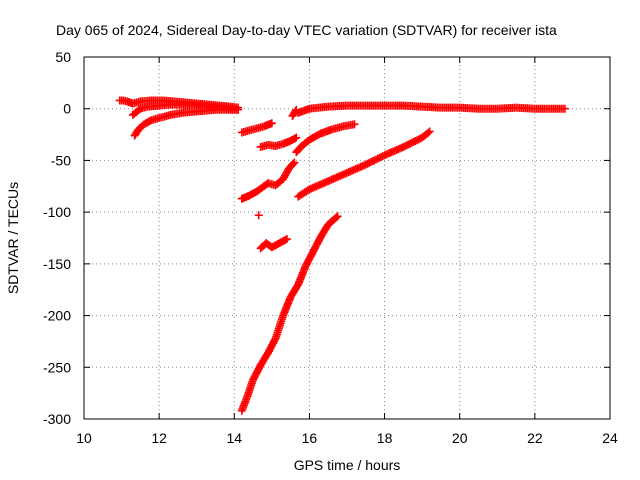 The width and height of the screenshot is (640, 480). Describe the element at coordinates (57, 316) in the screenshot. I see `y-tick-label: -200` at that location.